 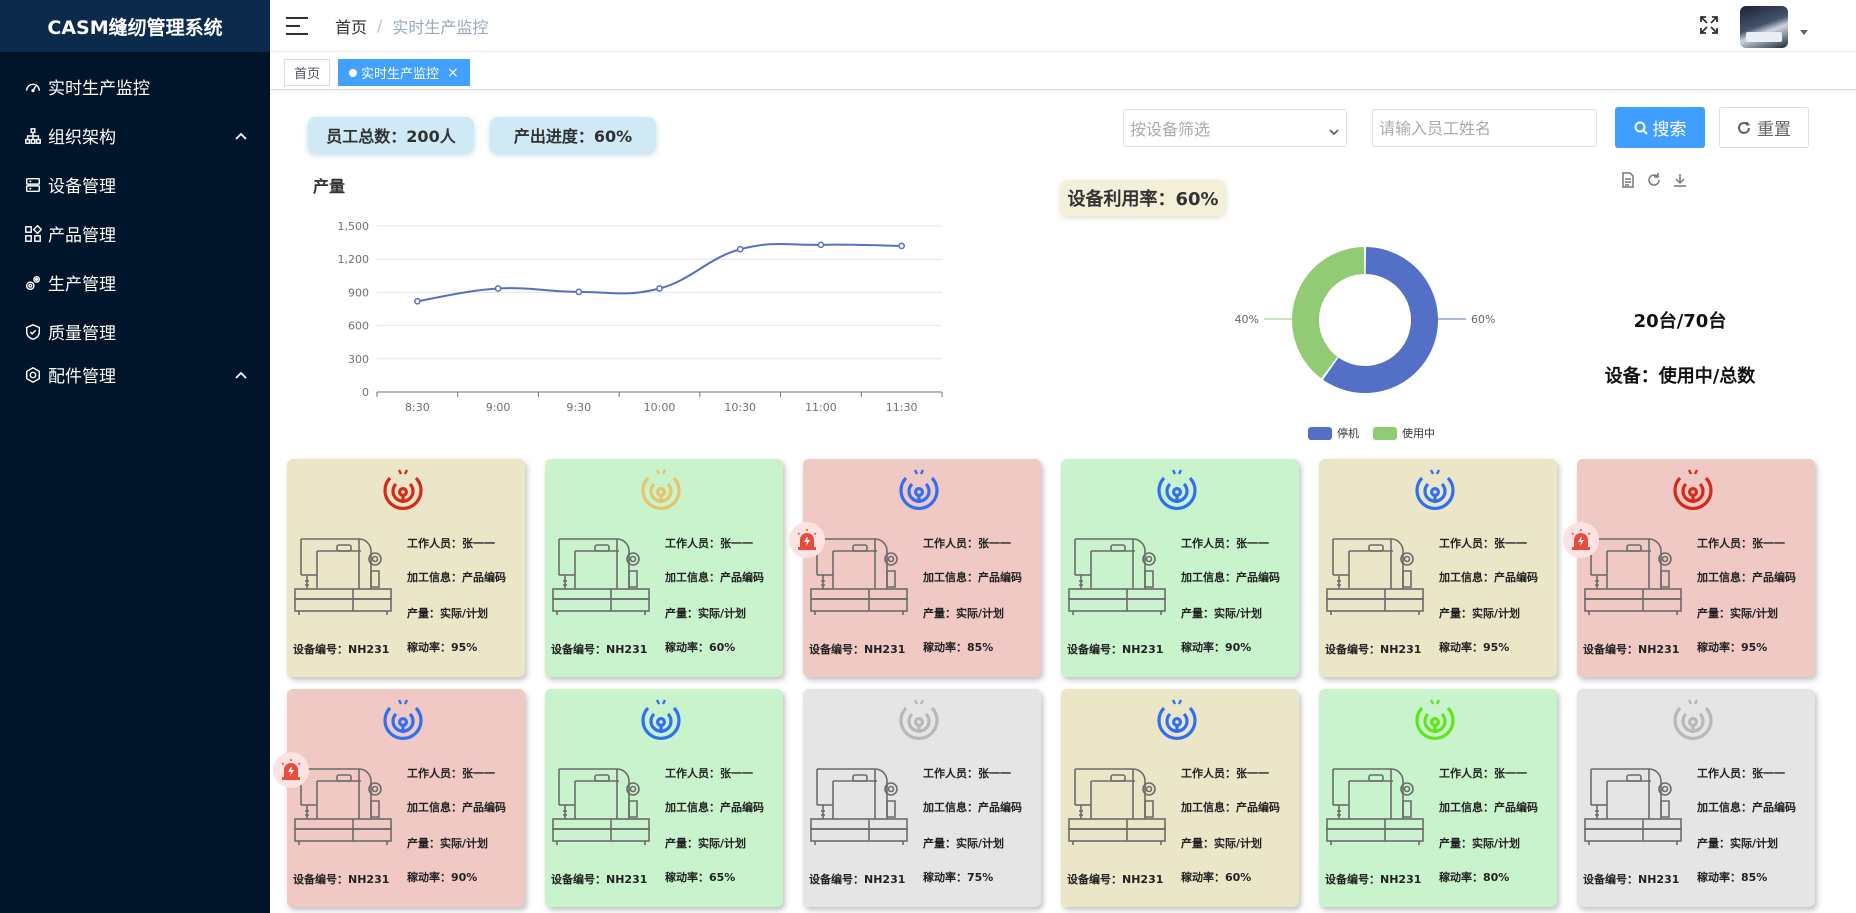 What do you see at coordinates (354, 259) in the screenshot?
I see `y-tick-label: 1,200` at bounding box center [354, 259].